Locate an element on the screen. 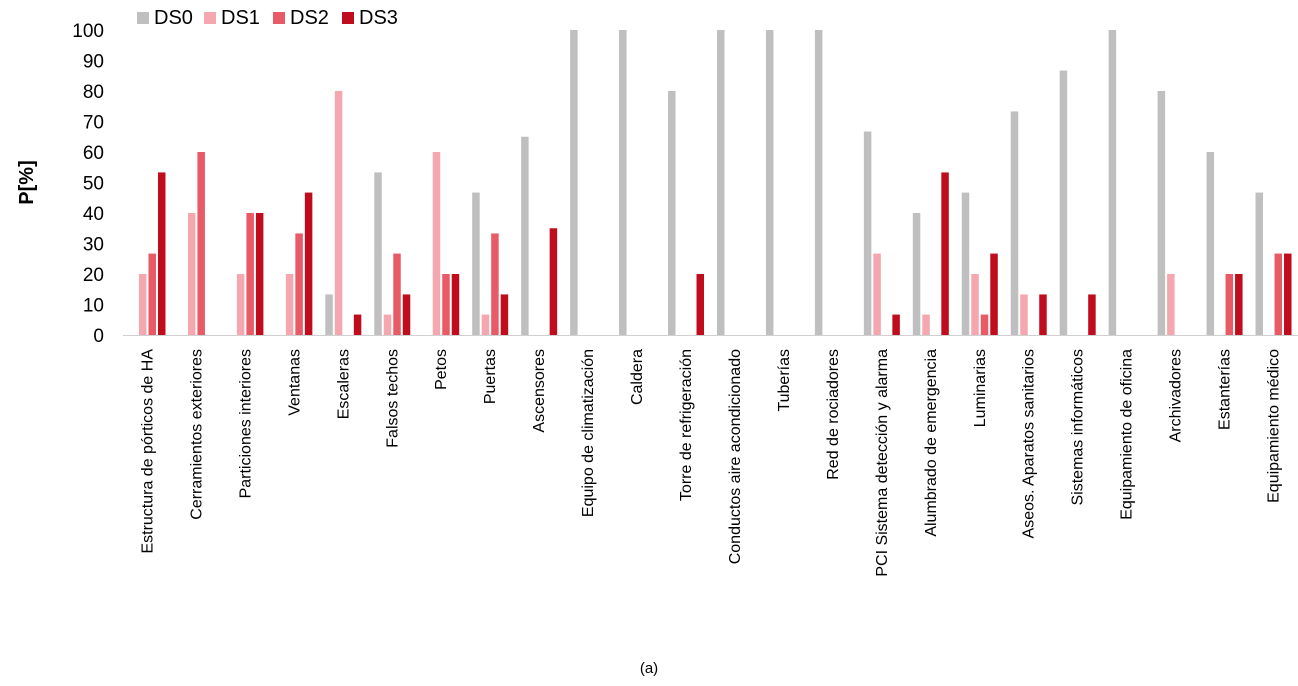 This screenshot has height=686, width=1298. y-tick-label: 50 is located at coordinates (93, 184).